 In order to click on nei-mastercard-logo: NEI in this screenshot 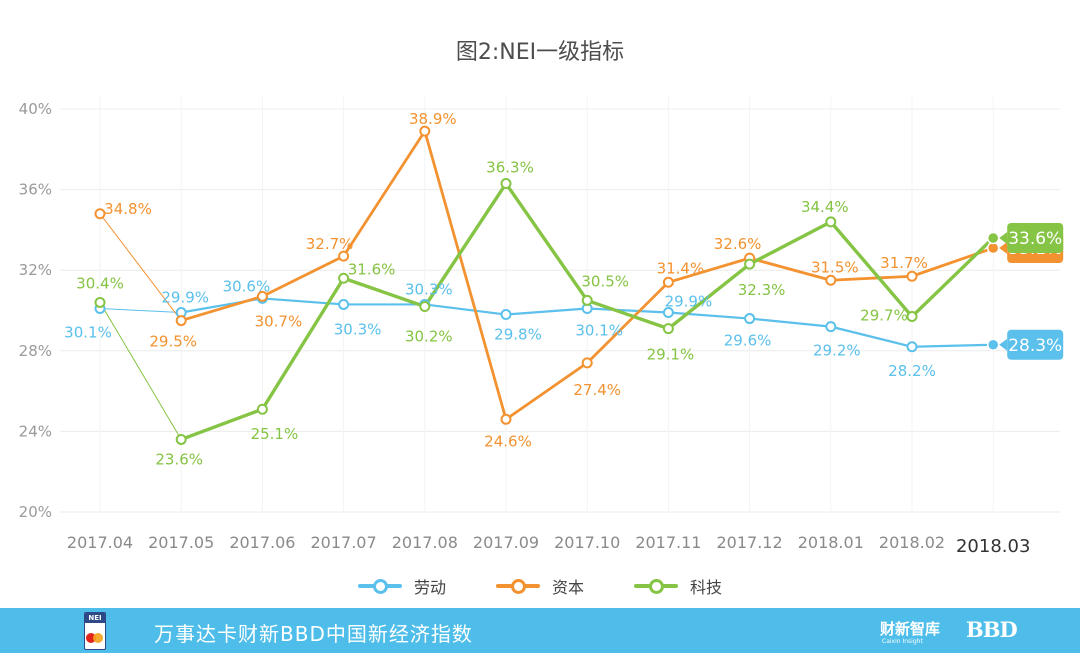, I will do `click(95, 631)`.